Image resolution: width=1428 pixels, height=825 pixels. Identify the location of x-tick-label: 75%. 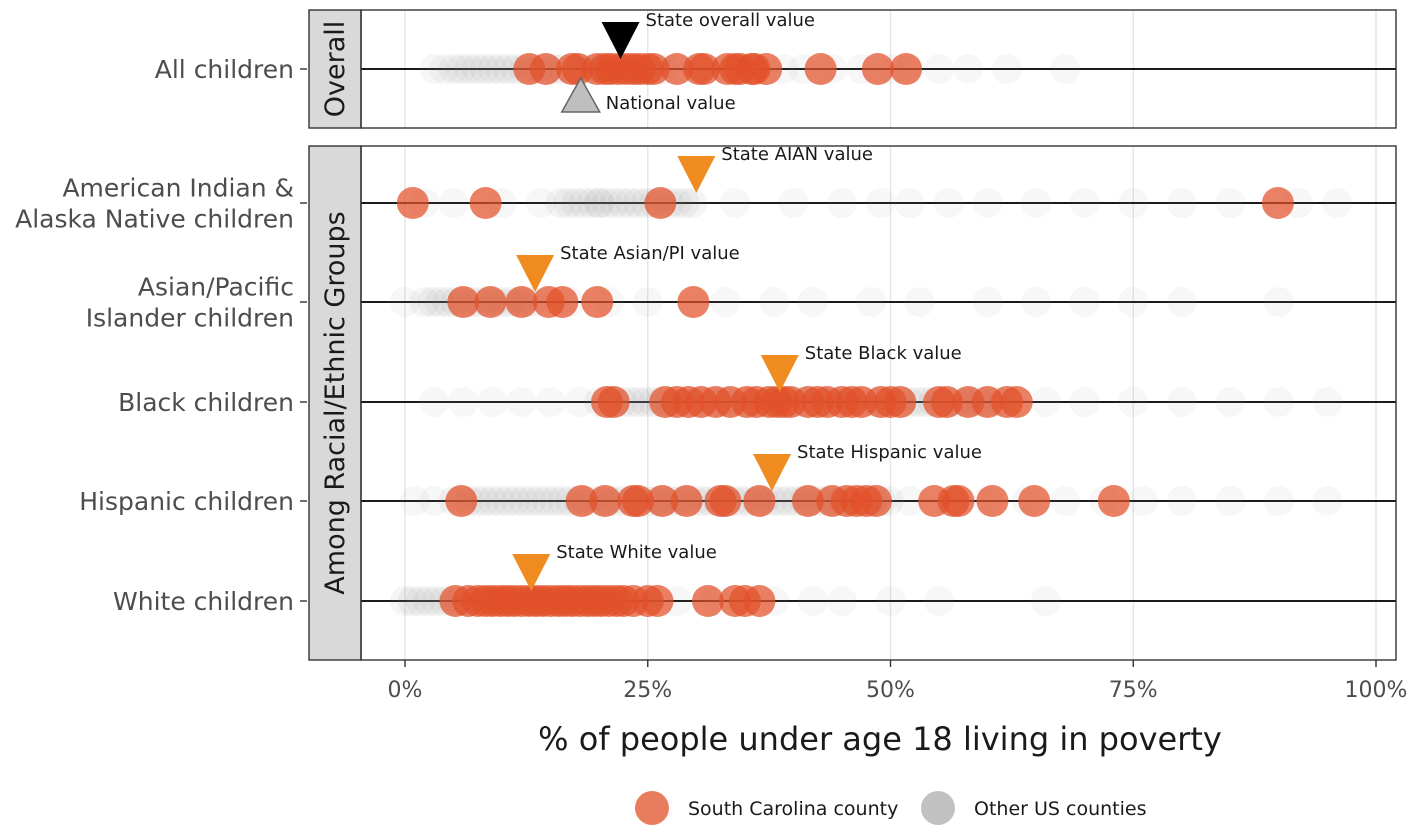
(1133, 690).